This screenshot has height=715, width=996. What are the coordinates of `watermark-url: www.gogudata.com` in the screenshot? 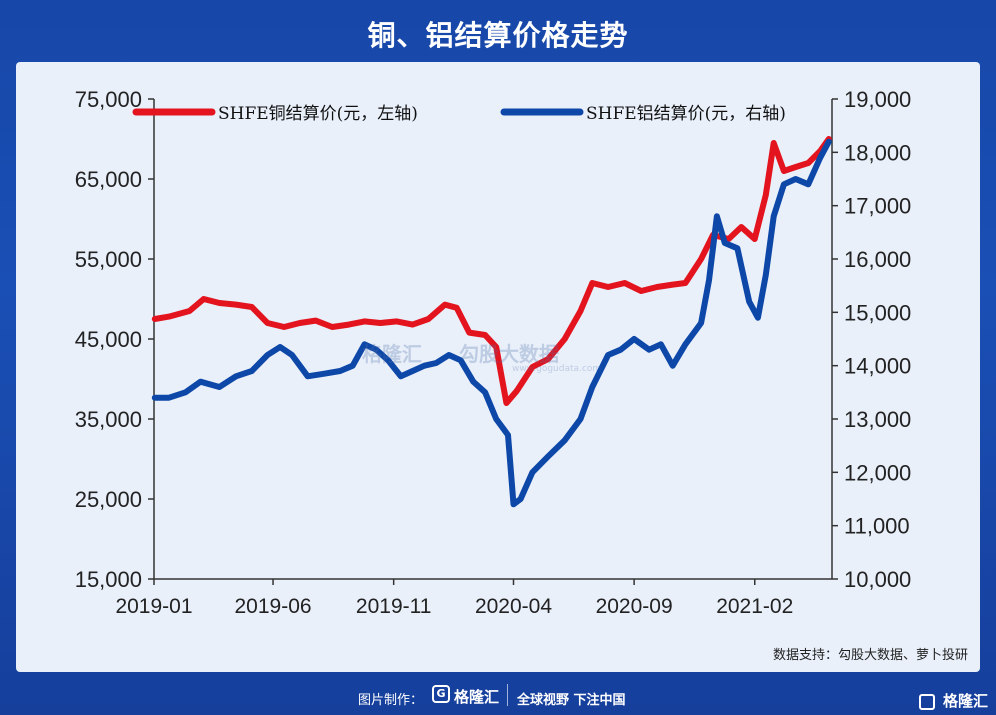 It's located at (557, 369).